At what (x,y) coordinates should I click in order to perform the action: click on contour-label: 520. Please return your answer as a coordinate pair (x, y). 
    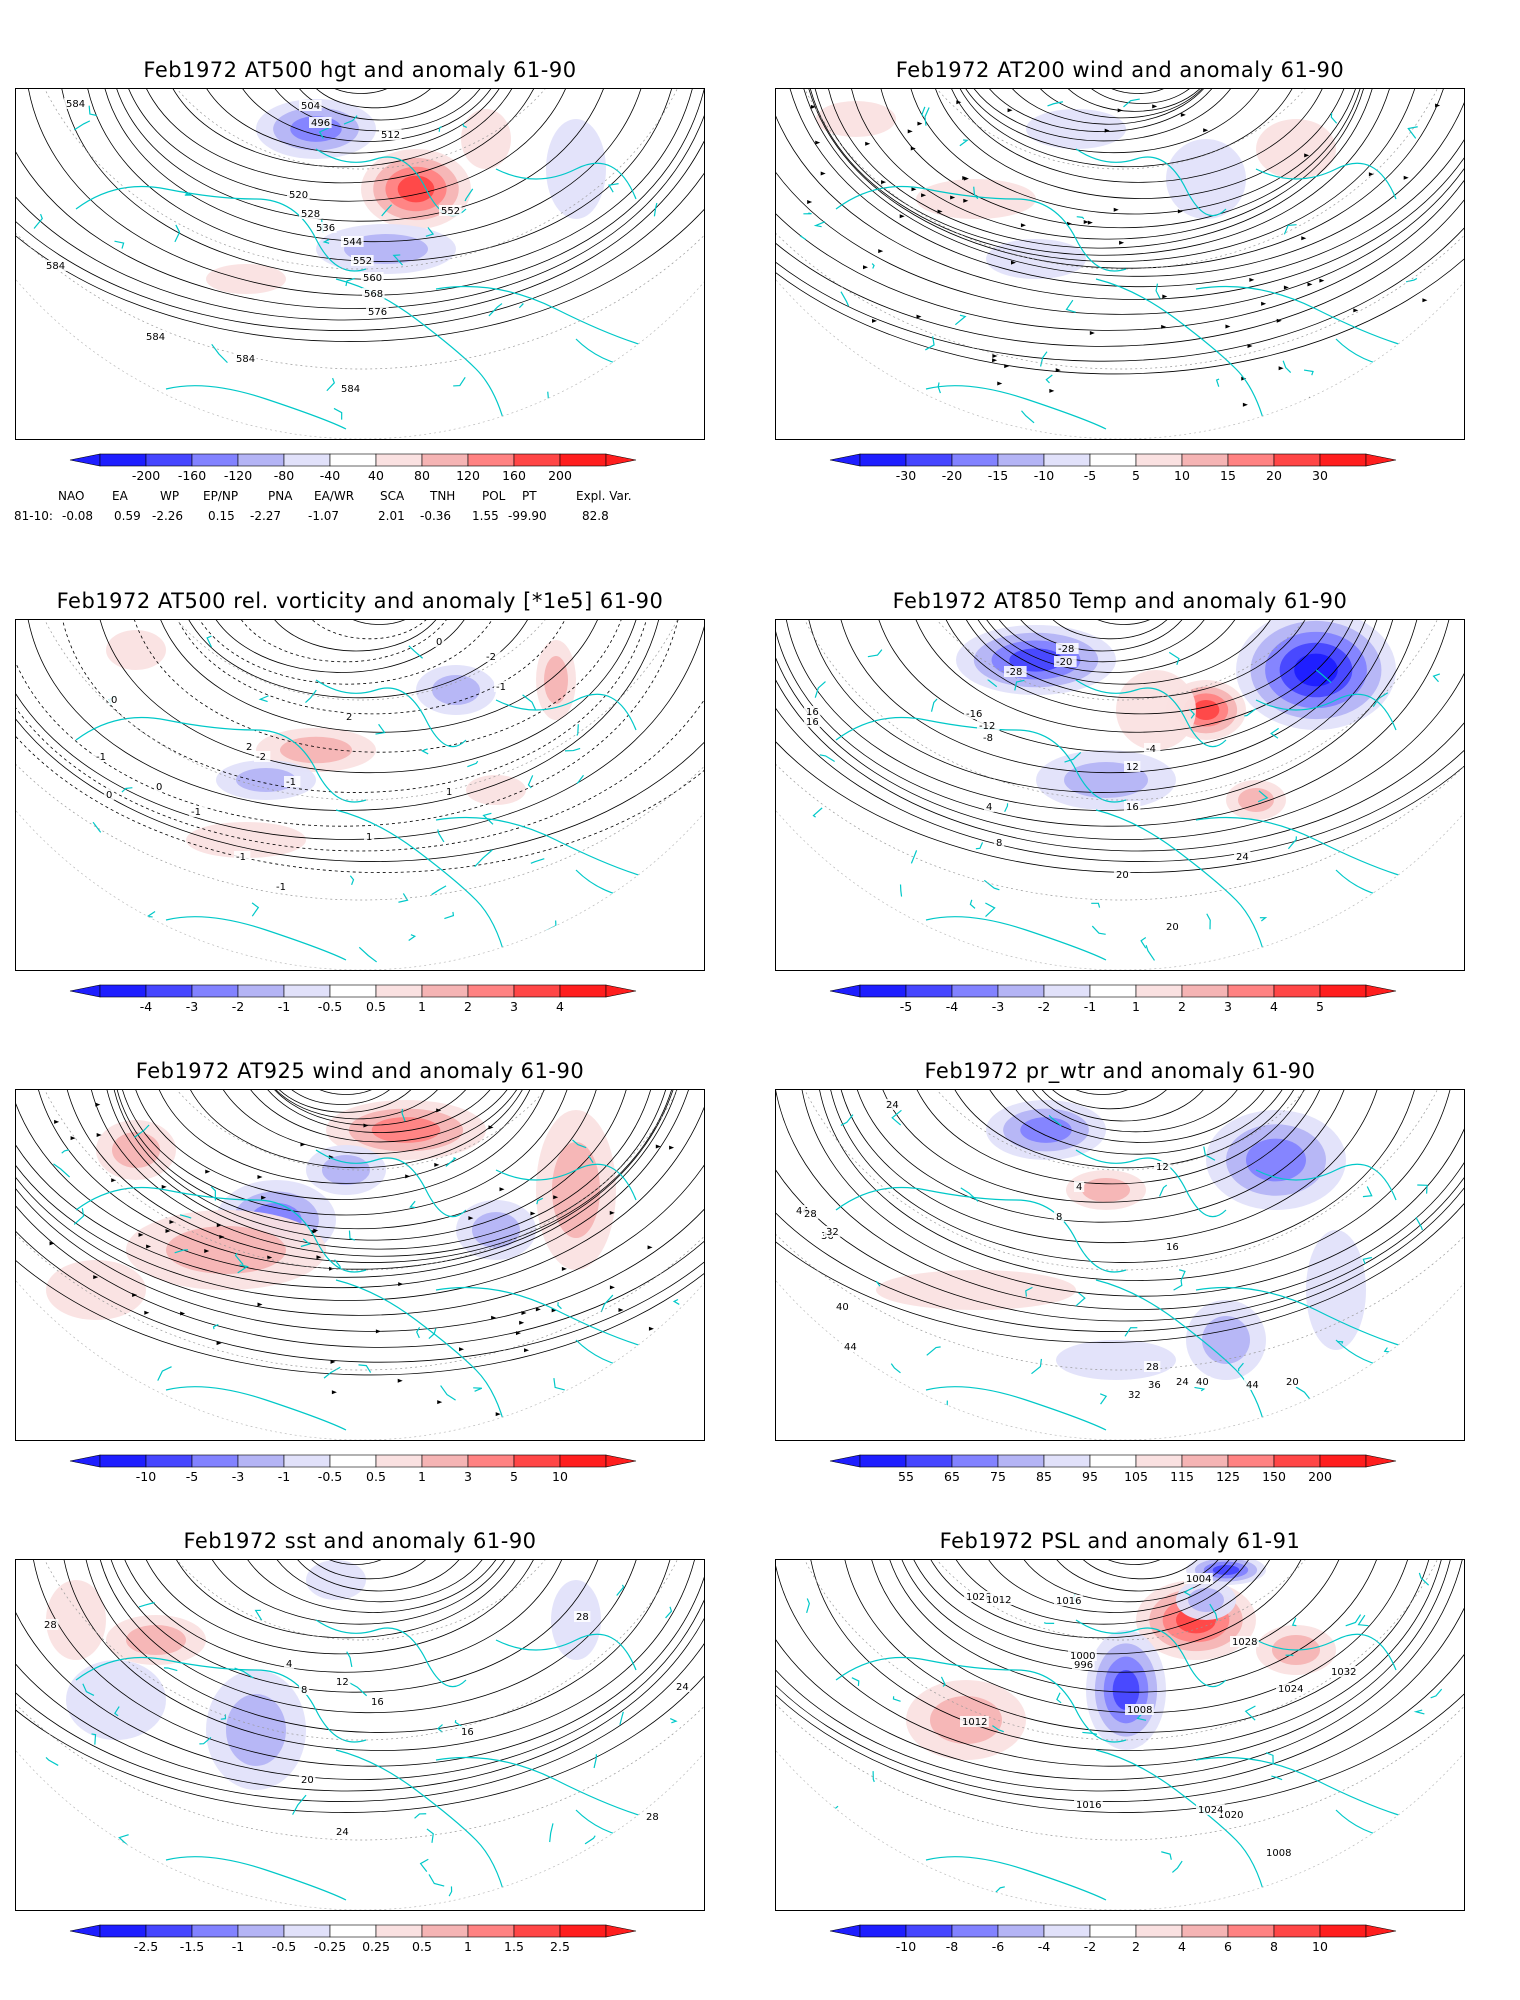
    Looking at the image, I should click on (298, 195).